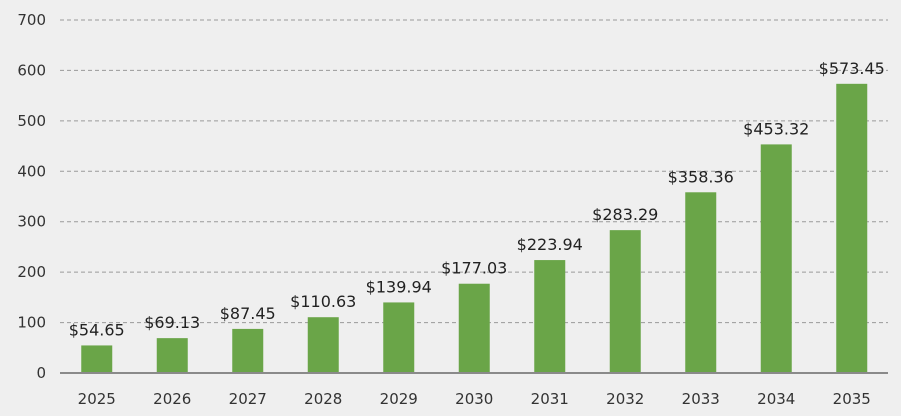 This screenshot has width=901, height=416. I want to click on x-tick-label-2035: 2035, so click(852, 399).